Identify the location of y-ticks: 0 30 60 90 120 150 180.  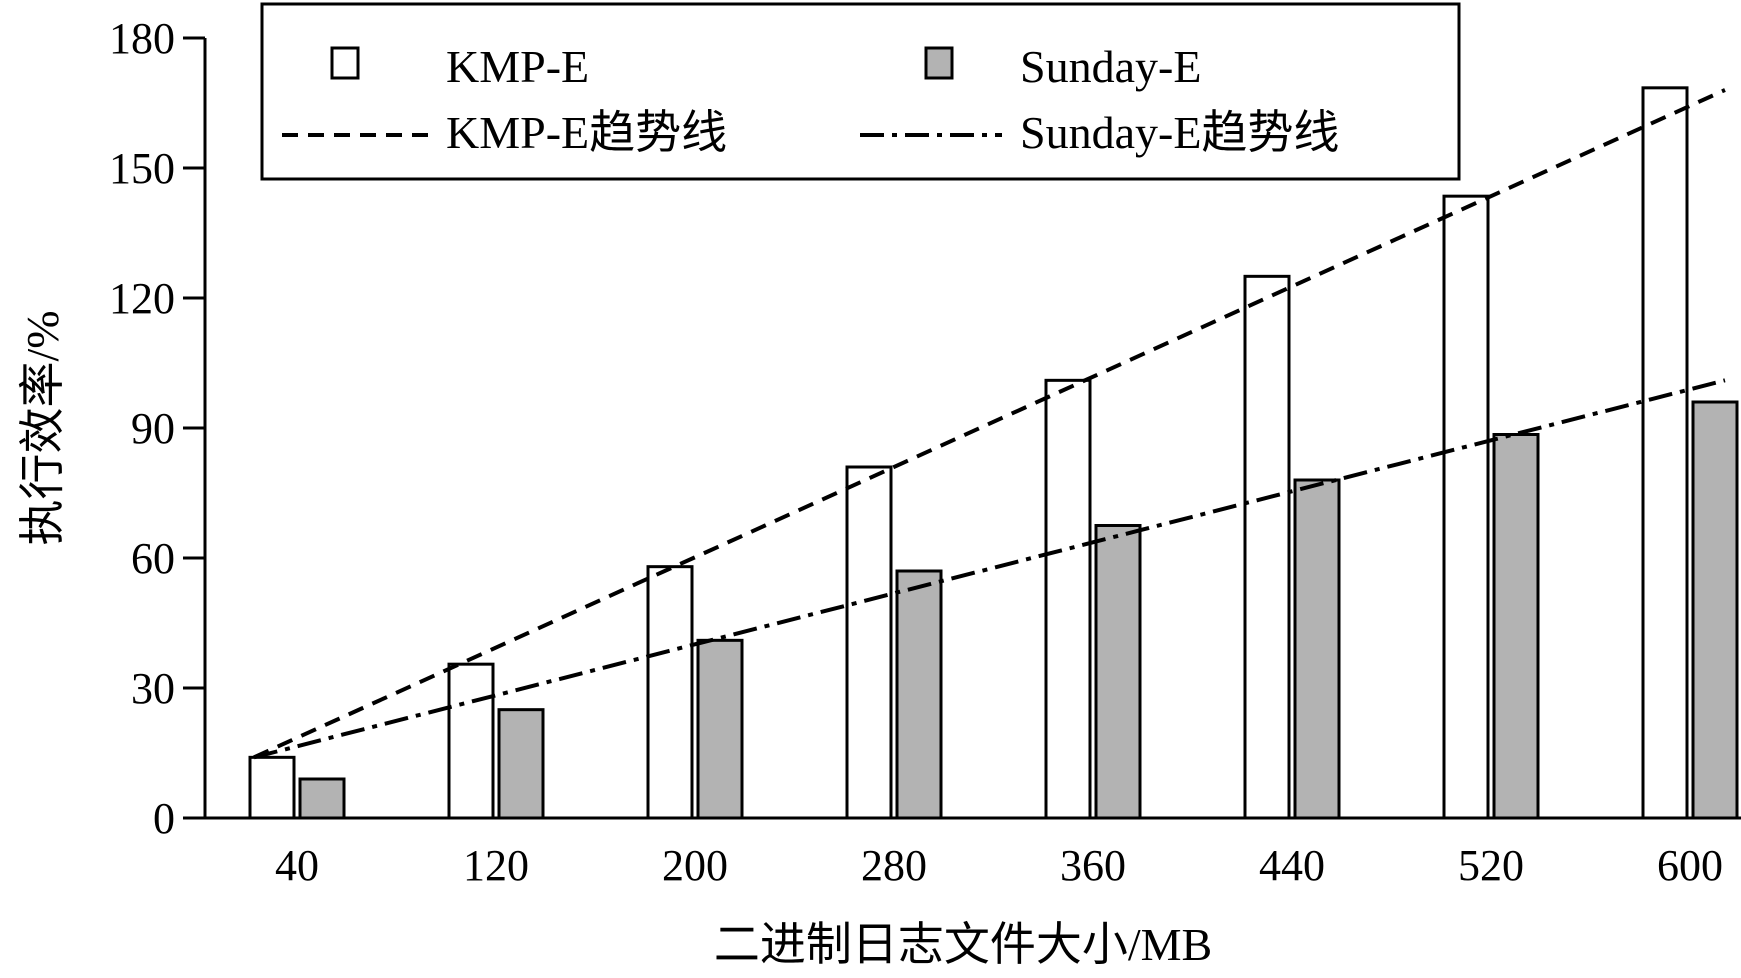
(157, 428).